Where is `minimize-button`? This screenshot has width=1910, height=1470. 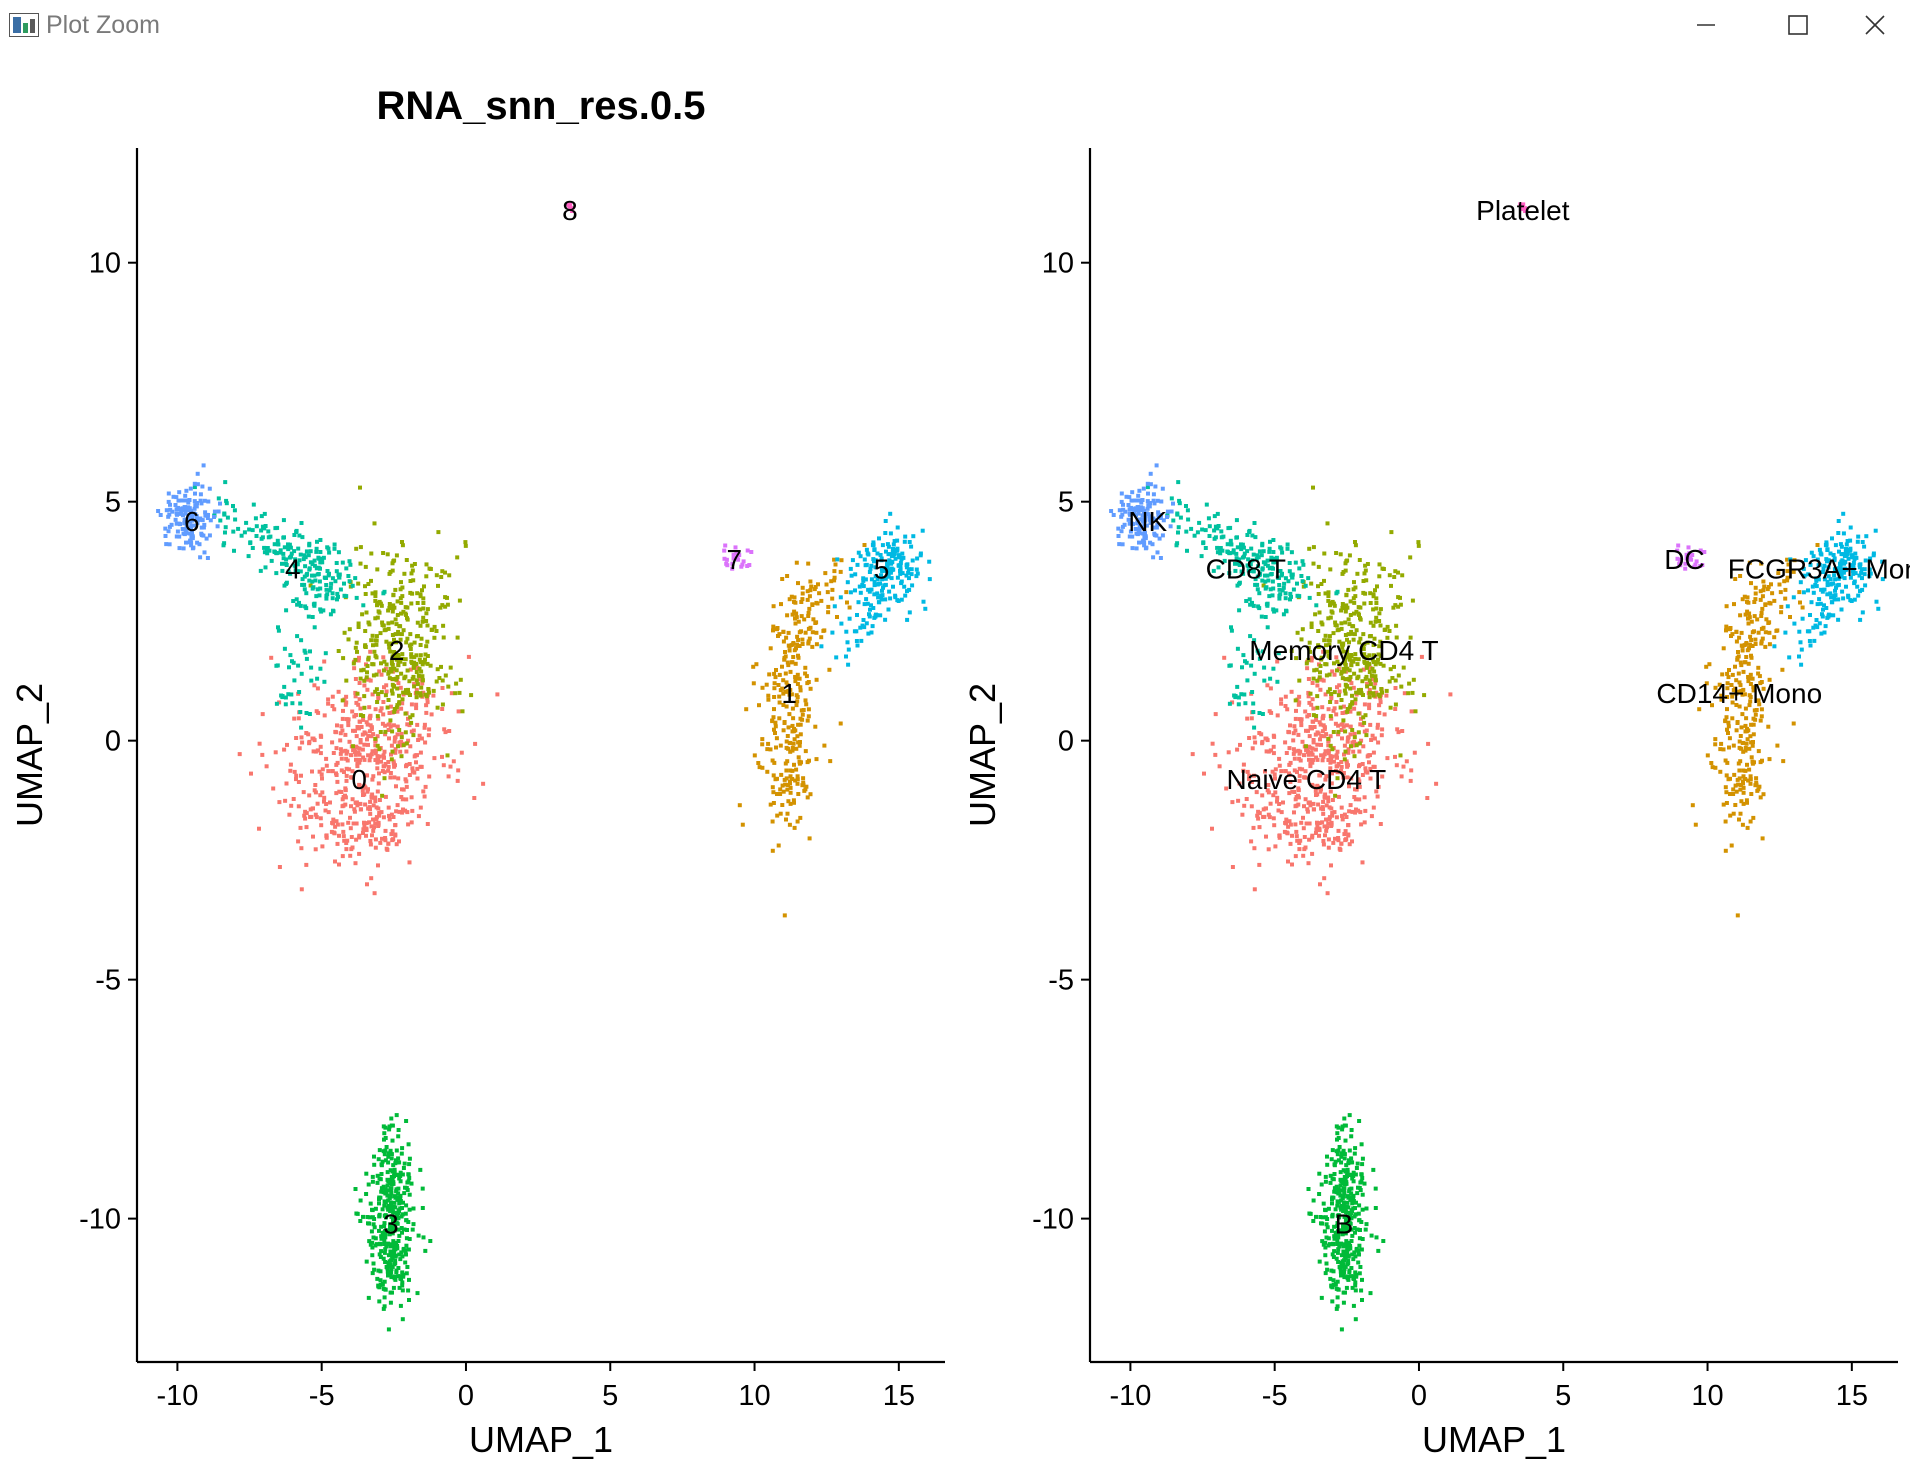
minimize-button is located at coordinates (1706, 25).